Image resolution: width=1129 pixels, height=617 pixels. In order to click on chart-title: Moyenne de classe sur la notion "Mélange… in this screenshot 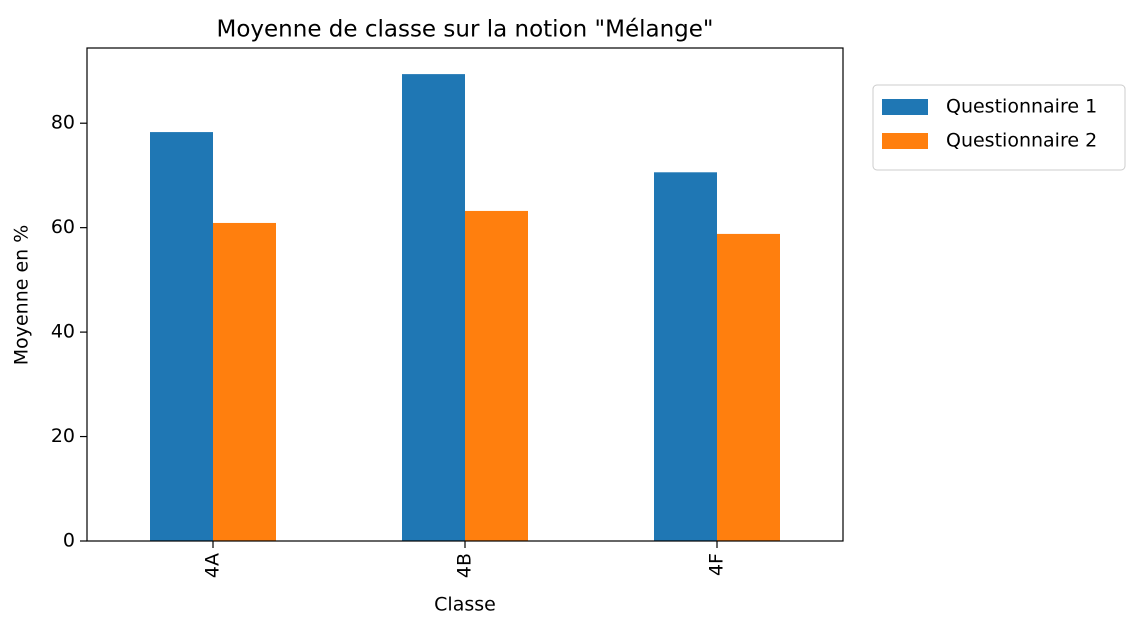, I will do `click(464, 30)`.